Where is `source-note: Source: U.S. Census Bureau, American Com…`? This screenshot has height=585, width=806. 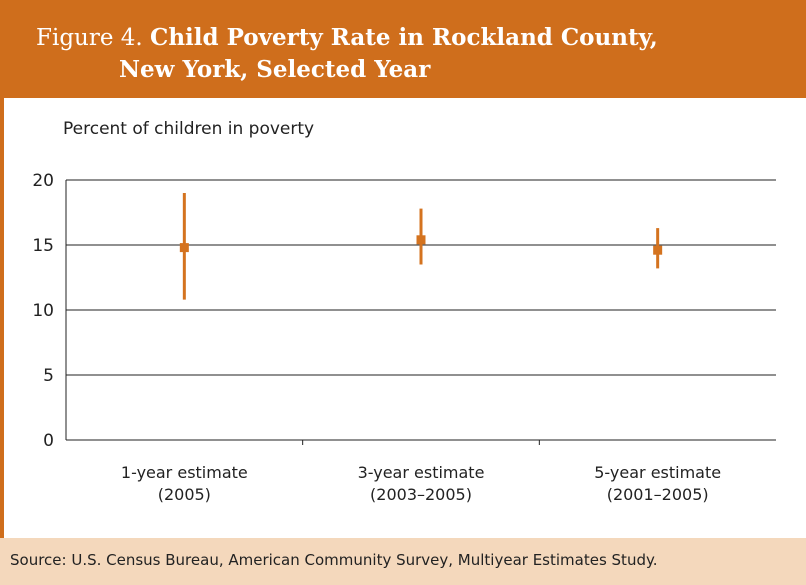
source-note: Source: U.S. Census Bureau, American Com… is located at coordinates (334, 560).